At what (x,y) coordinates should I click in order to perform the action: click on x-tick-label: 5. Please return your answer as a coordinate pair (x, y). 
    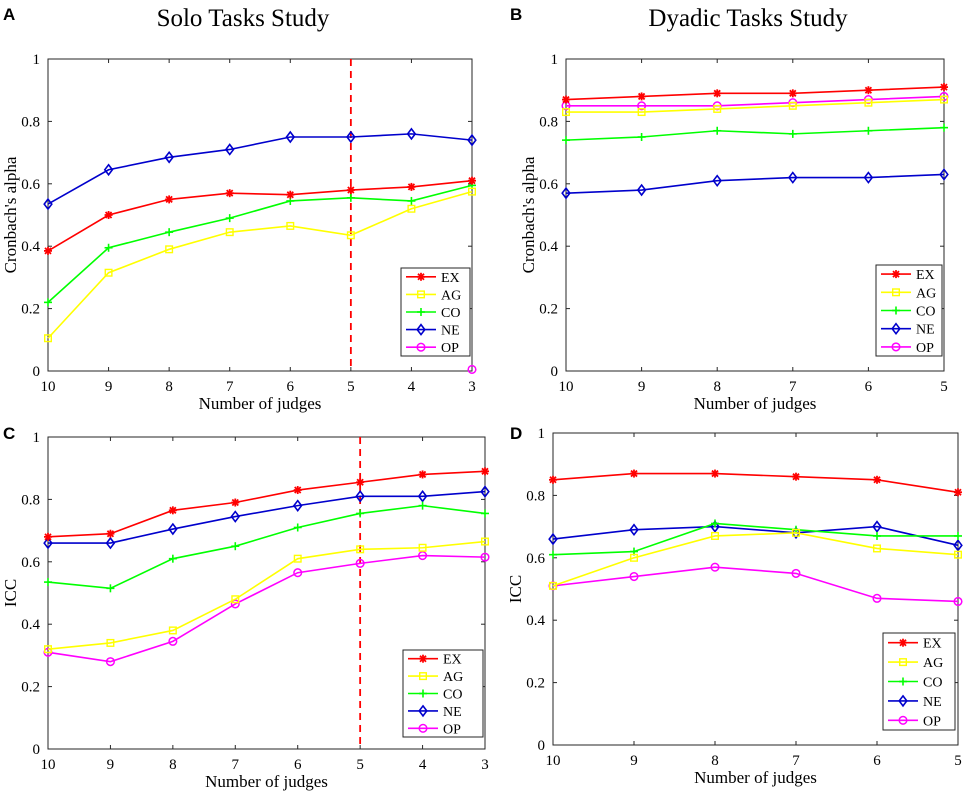
    Looking at the image, I should click on (360, 765).